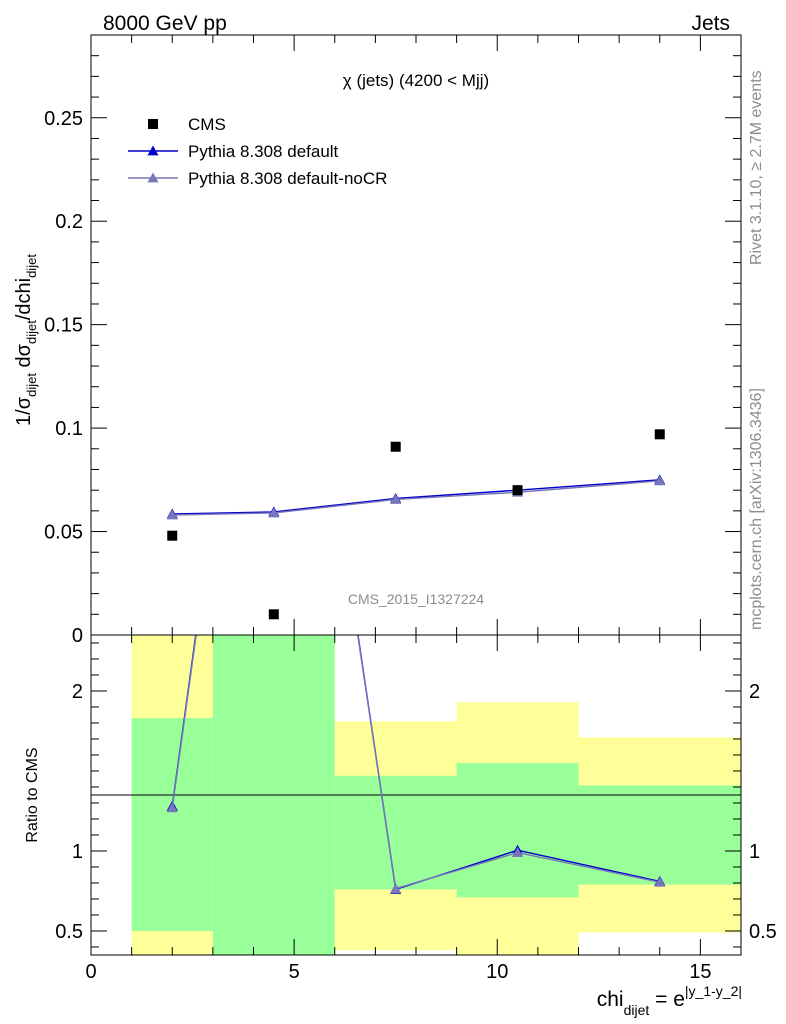 The height and width of the screenshot is (1024, 786). What do you see at coordinates (77, 852) in the screenshot?
I see `ratio-y-tick-label: 1` at bounding box center [77, 852].